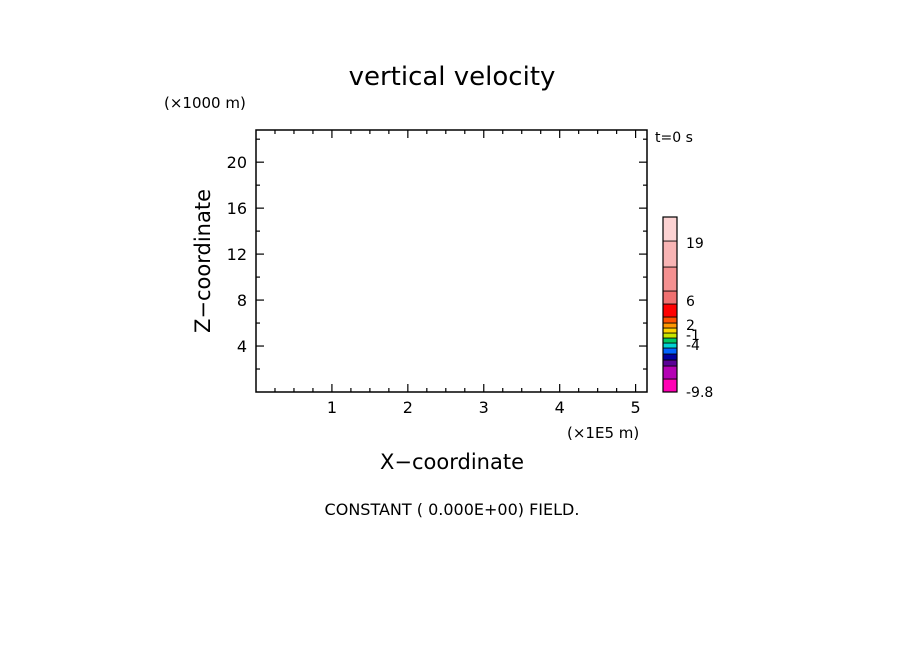  I want to click on colorbar-label: 19, so click(695, 244).